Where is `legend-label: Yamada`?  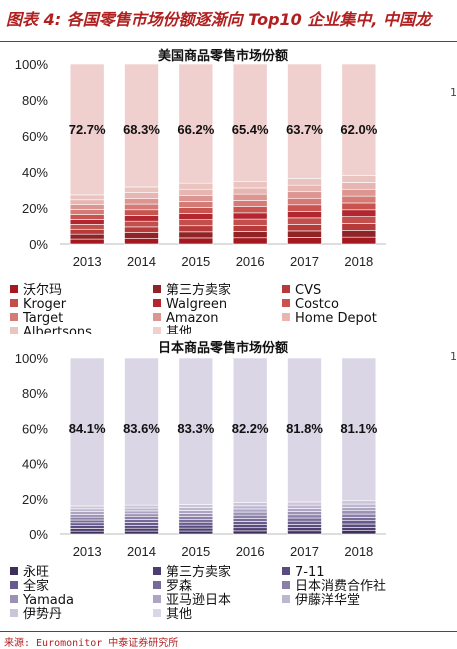 legend-label: Yamada is located at coordinates (48, 600).